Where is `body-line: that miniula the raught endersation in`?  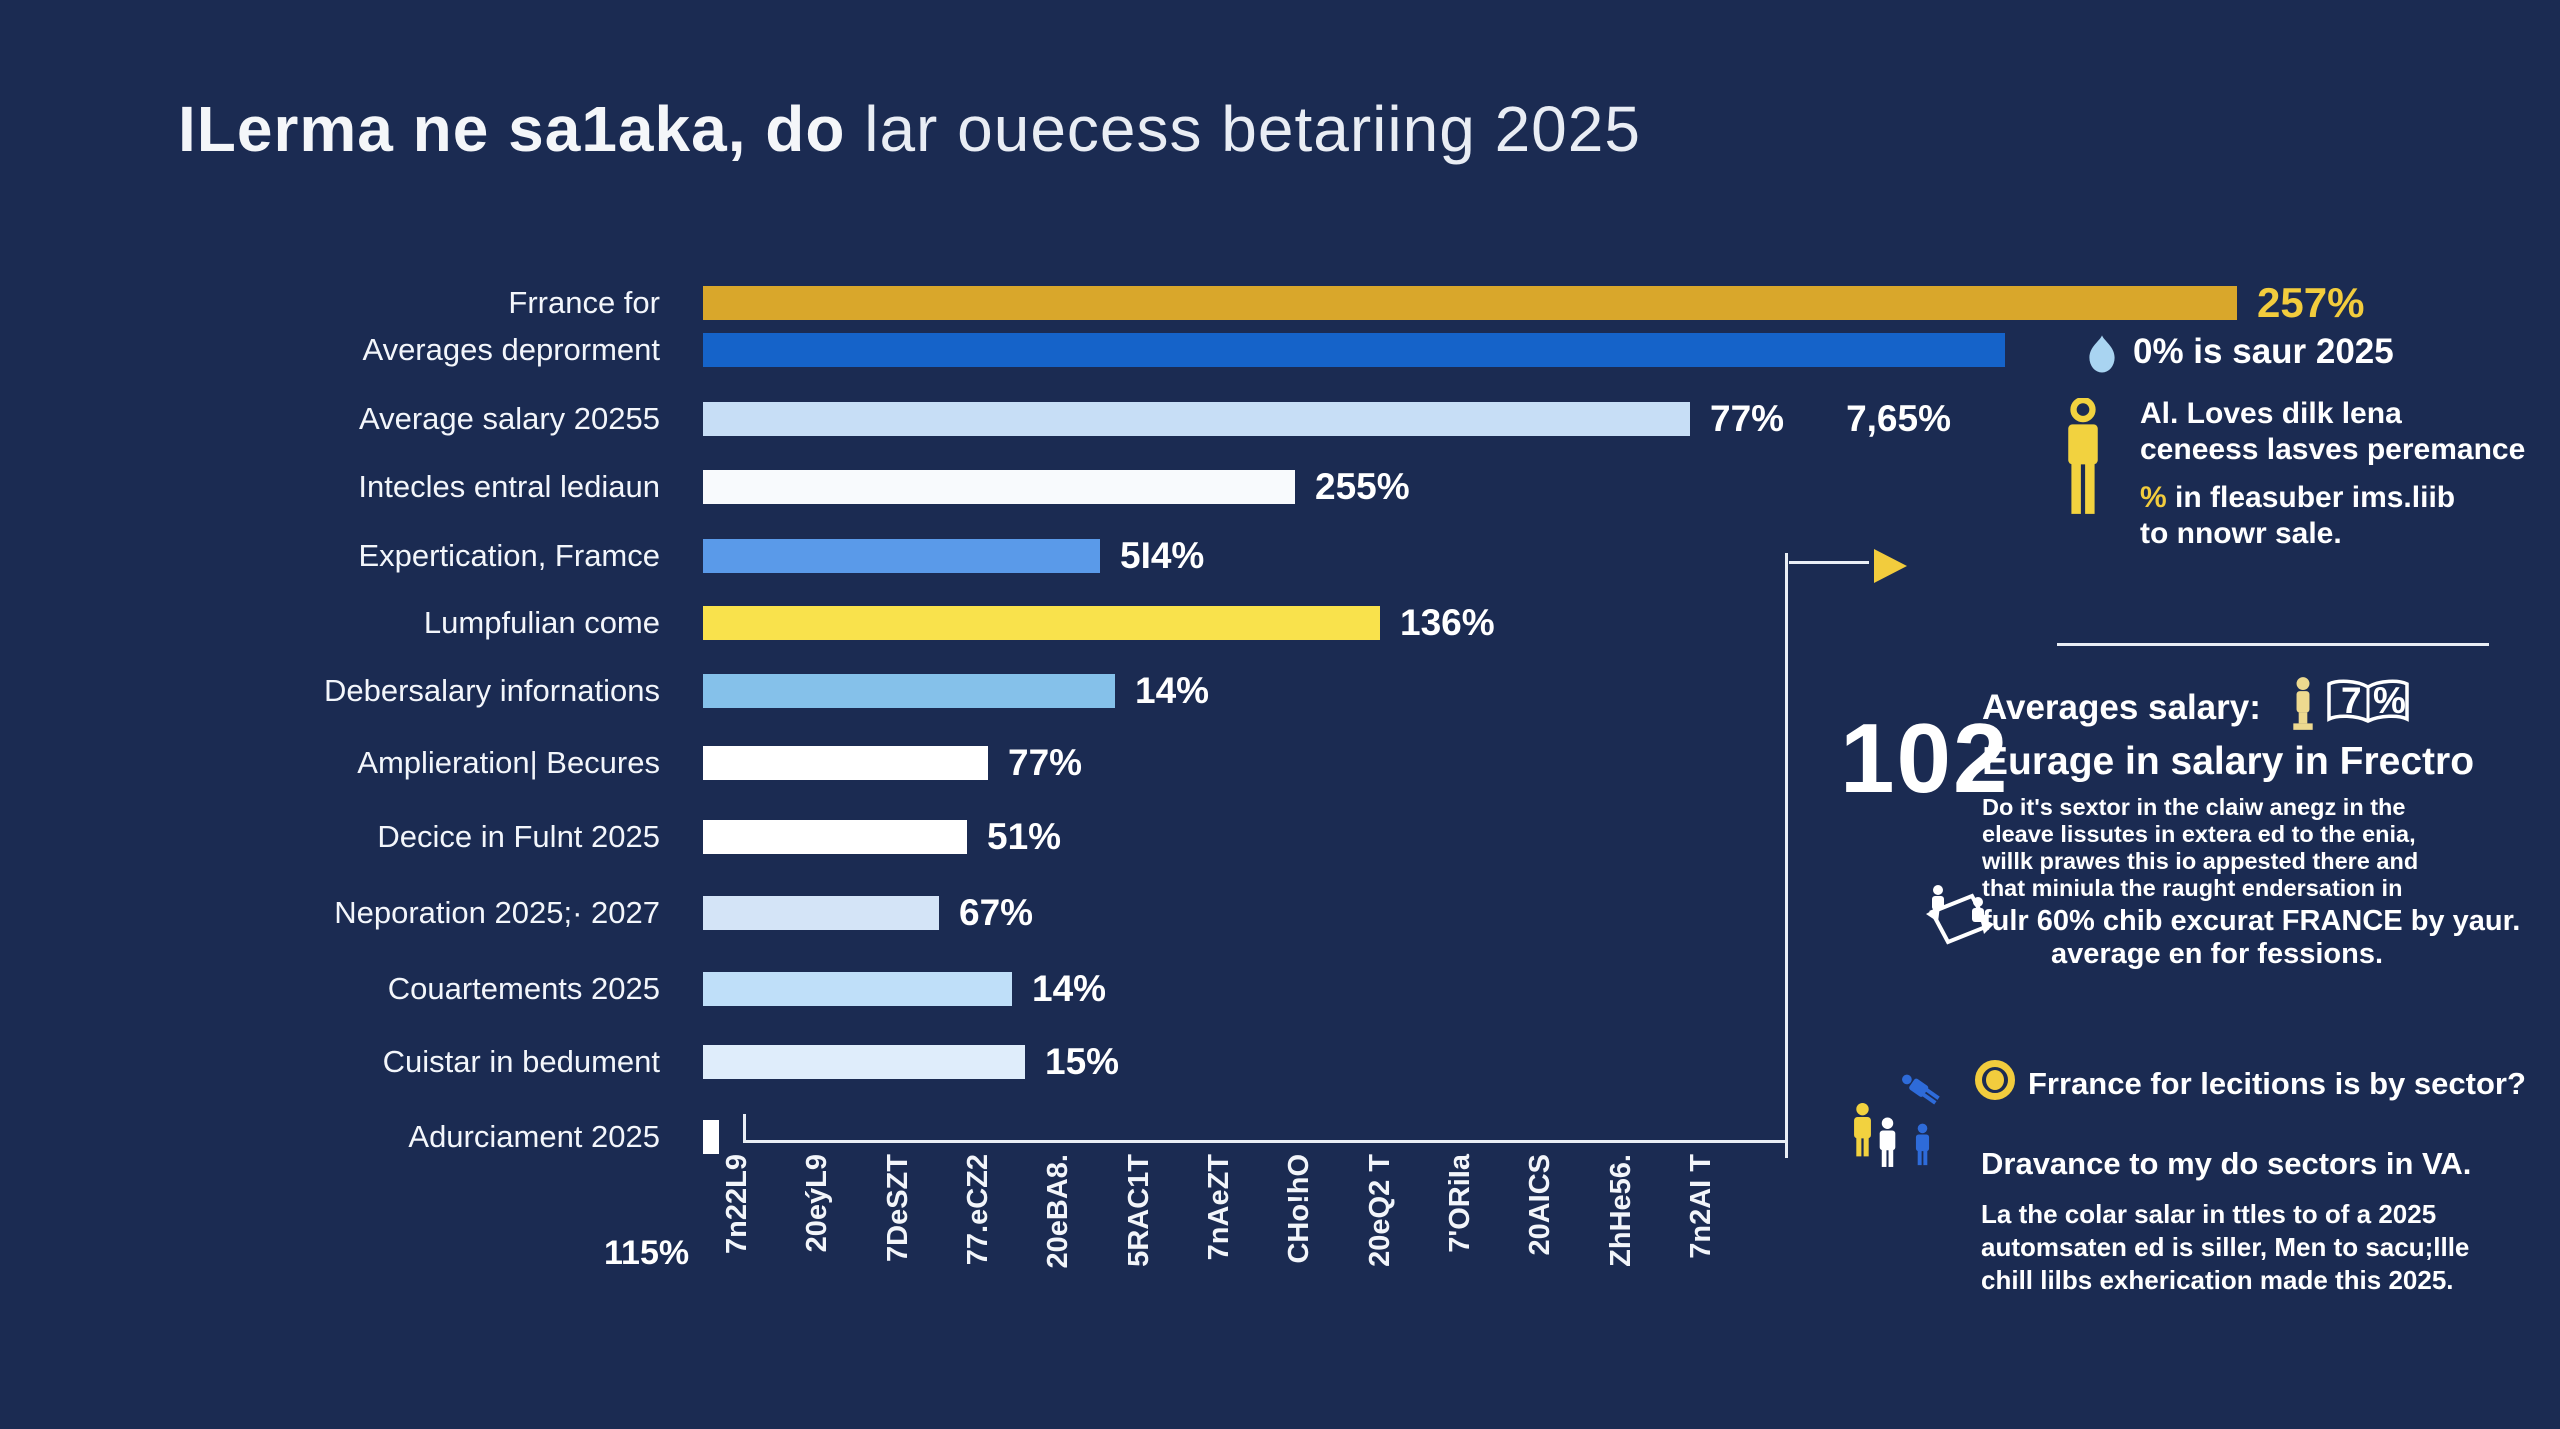 body-line: that miniula the raught endersation in is located at coordinates (2192, 888).